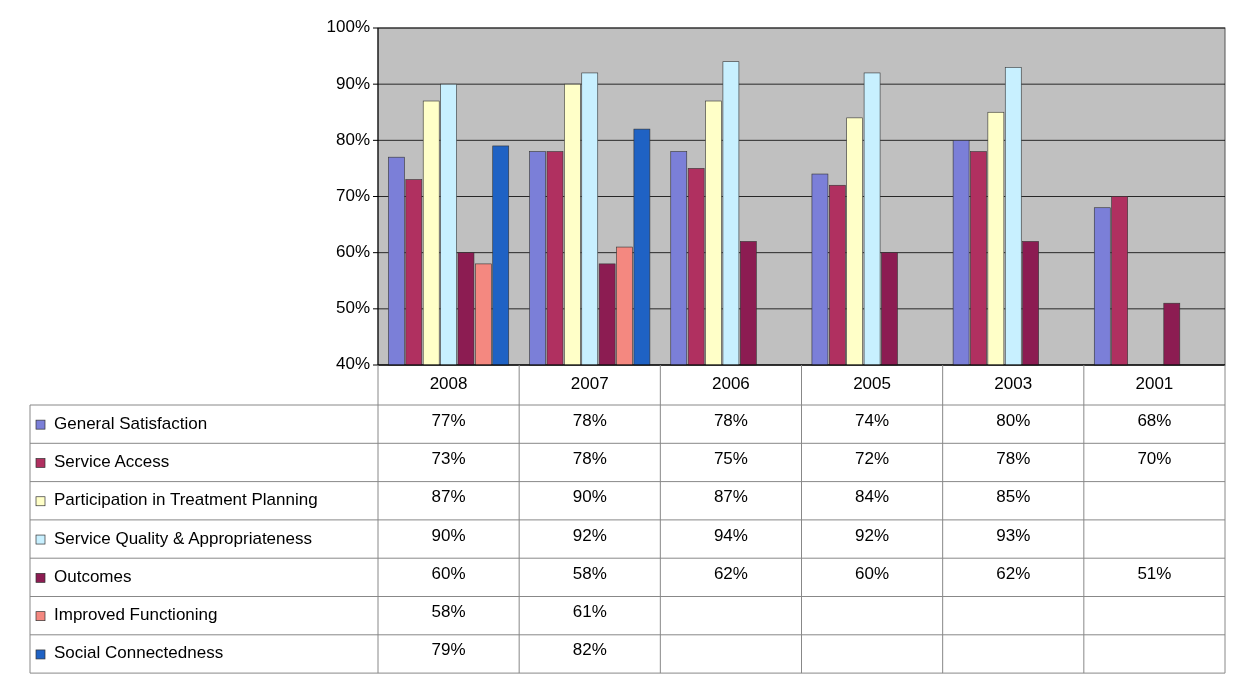 Image resolution: width=1238 pixels, height=684 pixels. Describe the element at coordinates (872, 384) in the screenshot. I see `x-tick-label: 2005` at that location.